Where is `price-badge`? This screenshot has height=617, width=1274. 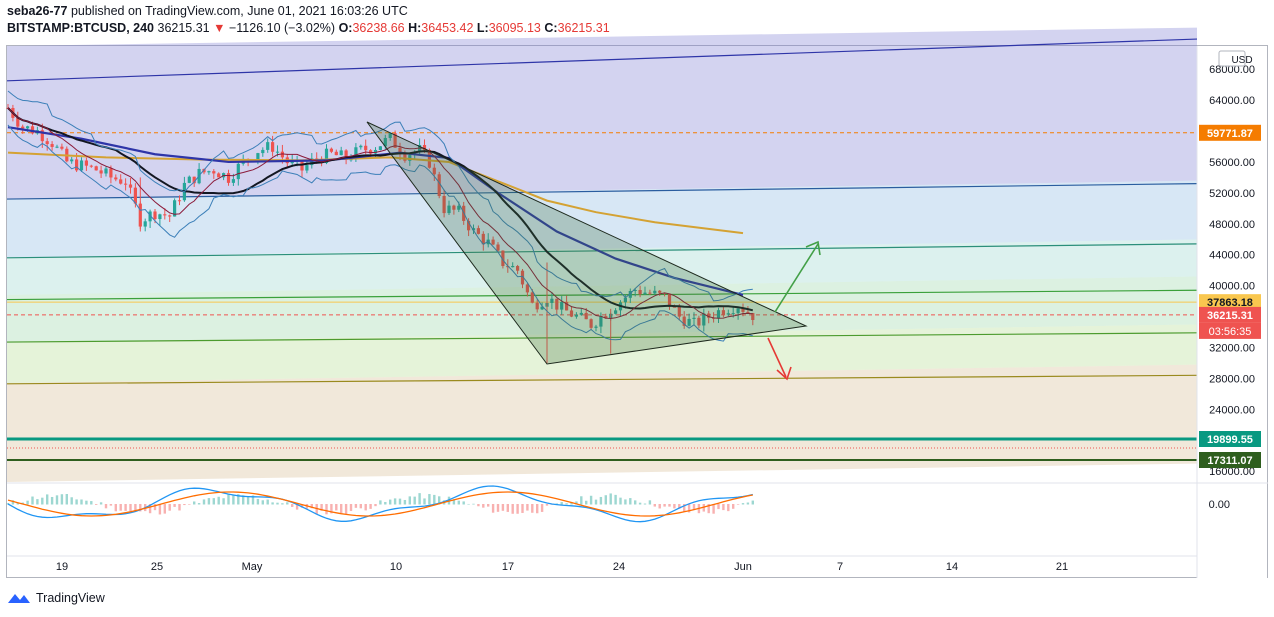
price-badge is located at coordinates (1230, 314).